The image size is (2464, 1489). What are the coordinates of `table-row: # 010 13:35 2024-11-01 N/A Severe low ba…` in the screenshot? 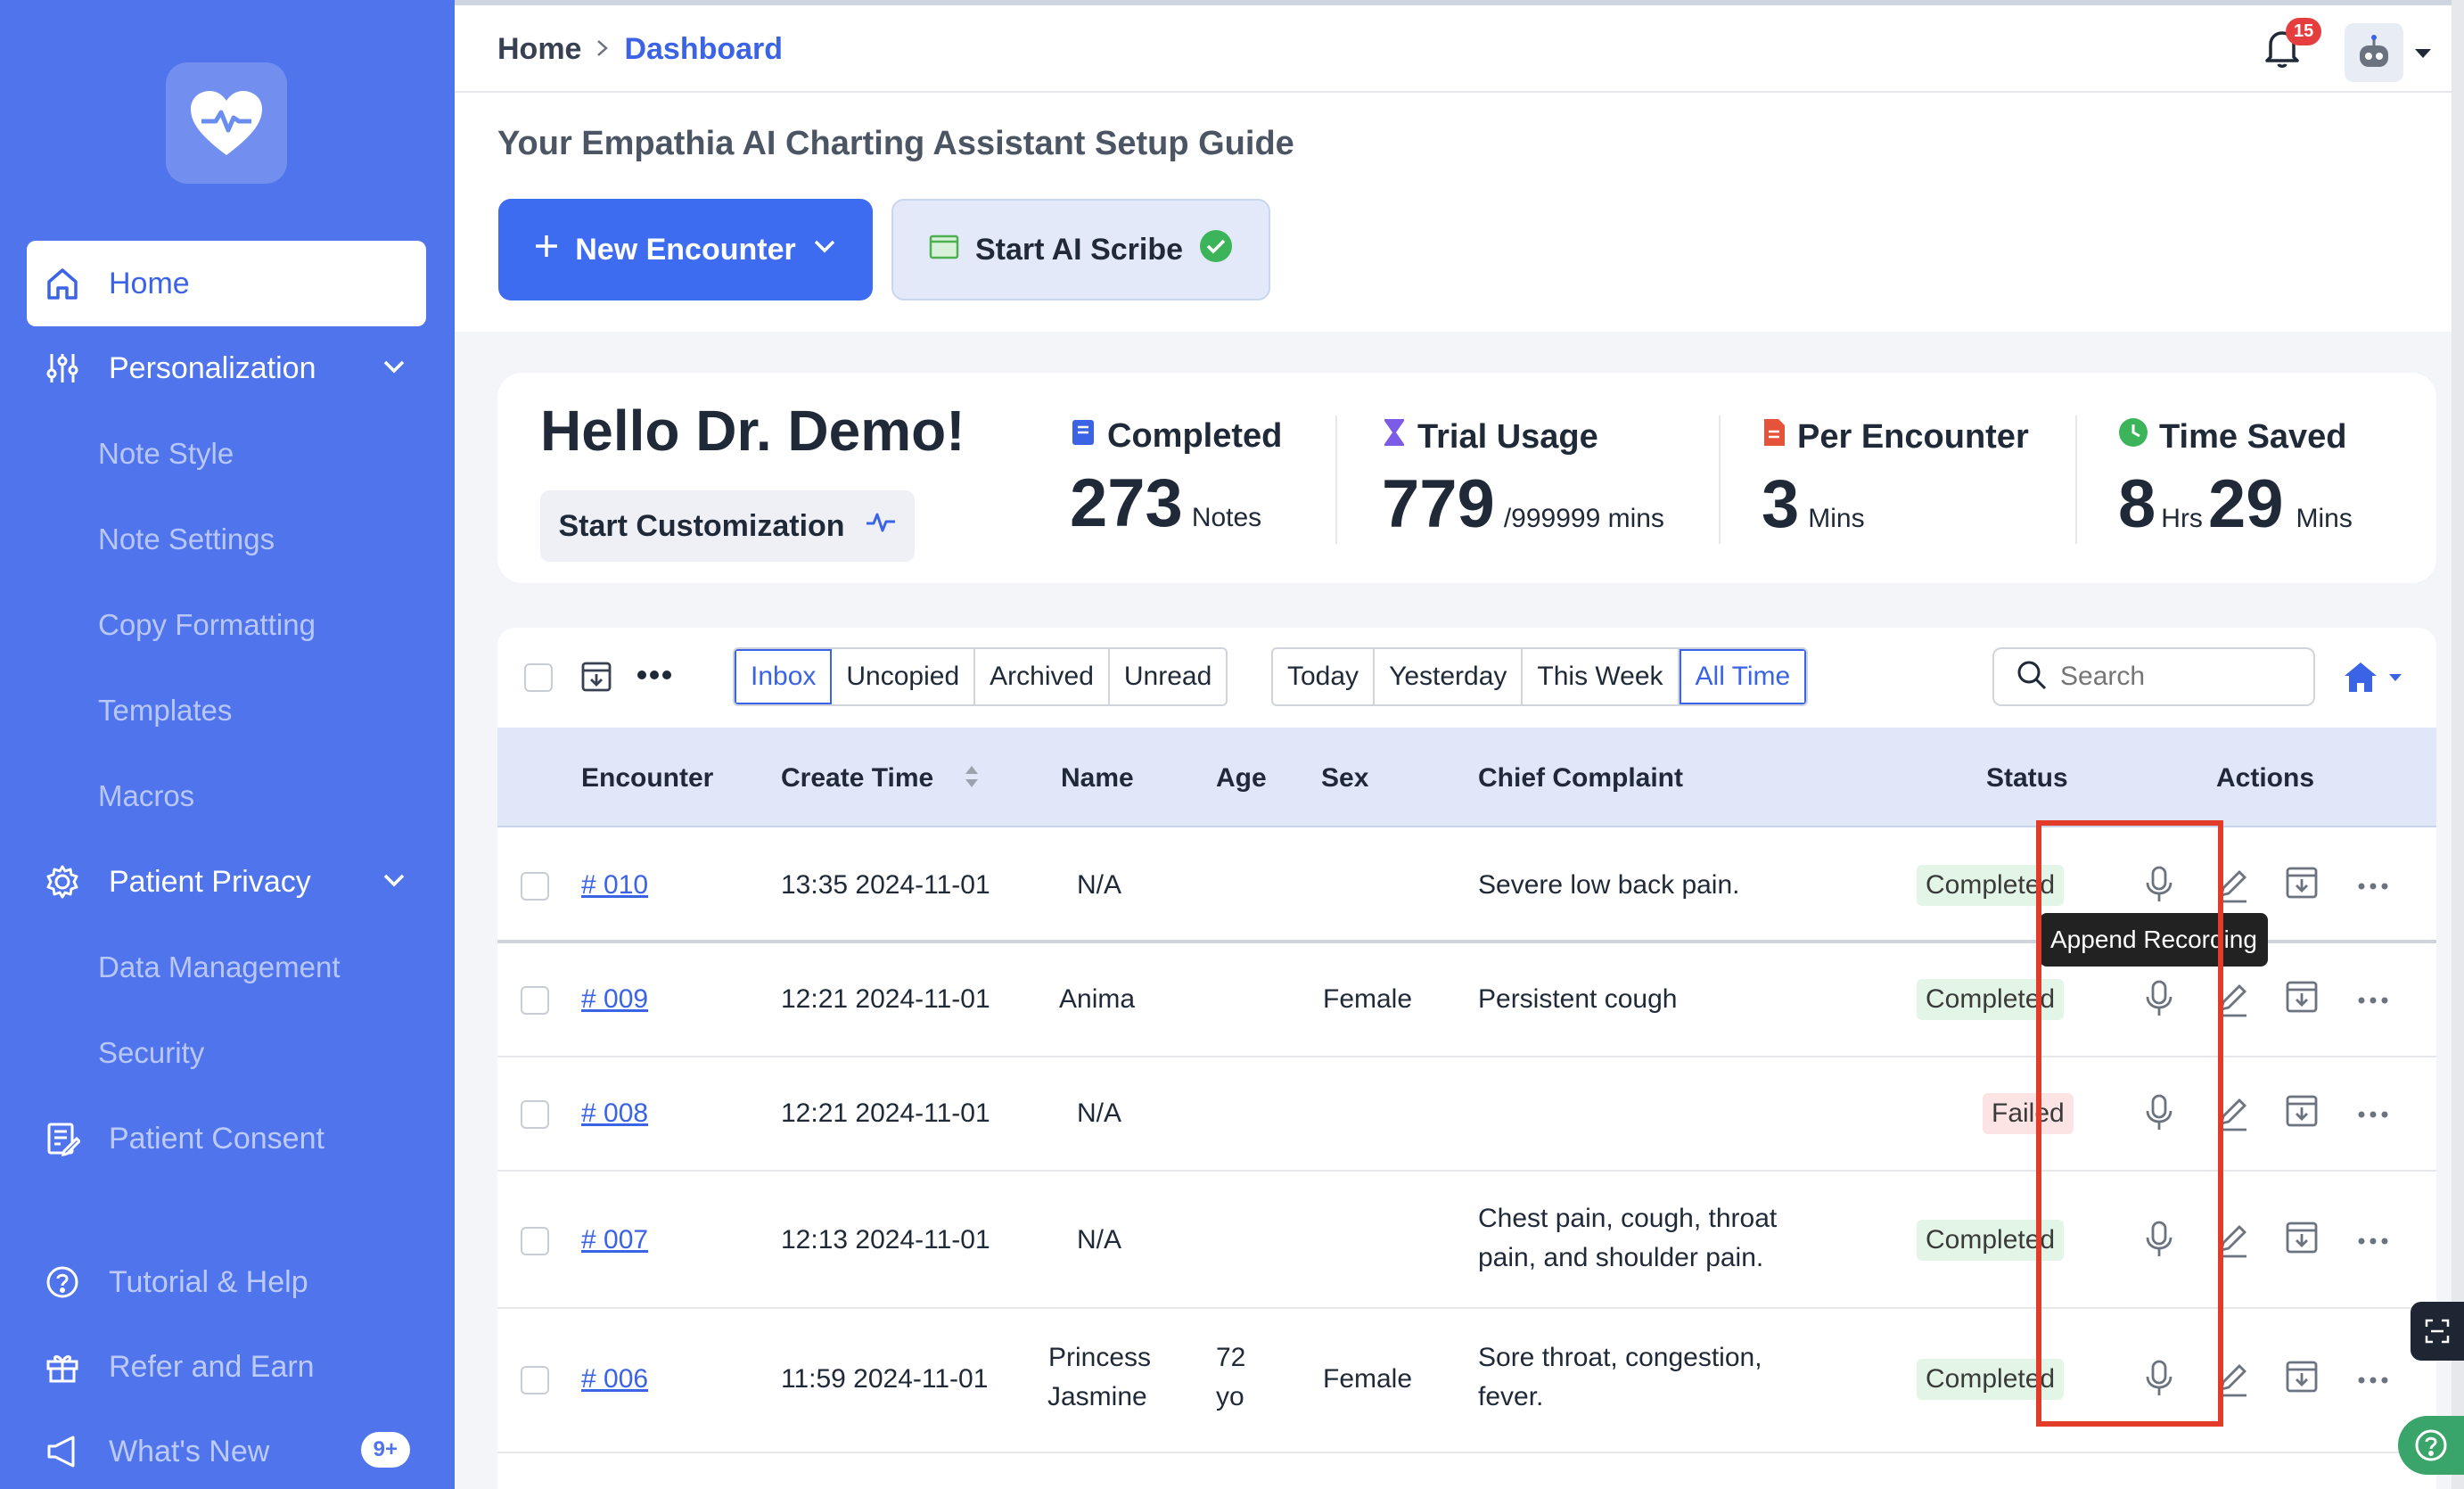 It's located at (1466, 886).